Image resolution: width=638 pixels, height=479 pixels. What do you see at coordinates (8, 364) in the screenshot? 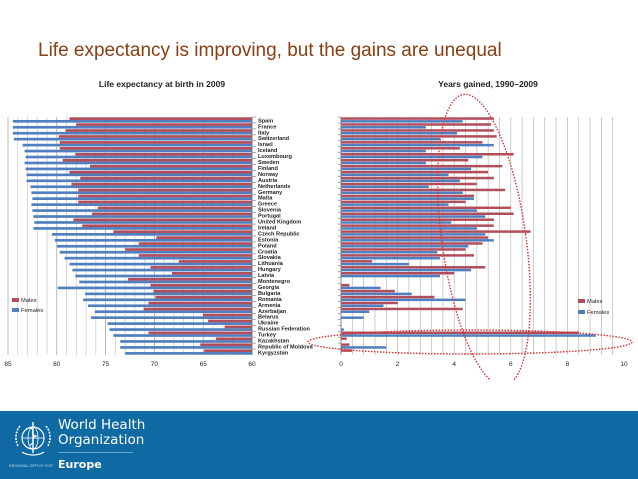
I see `left-x-tick-label: 85` at bounding box center [8, 364].